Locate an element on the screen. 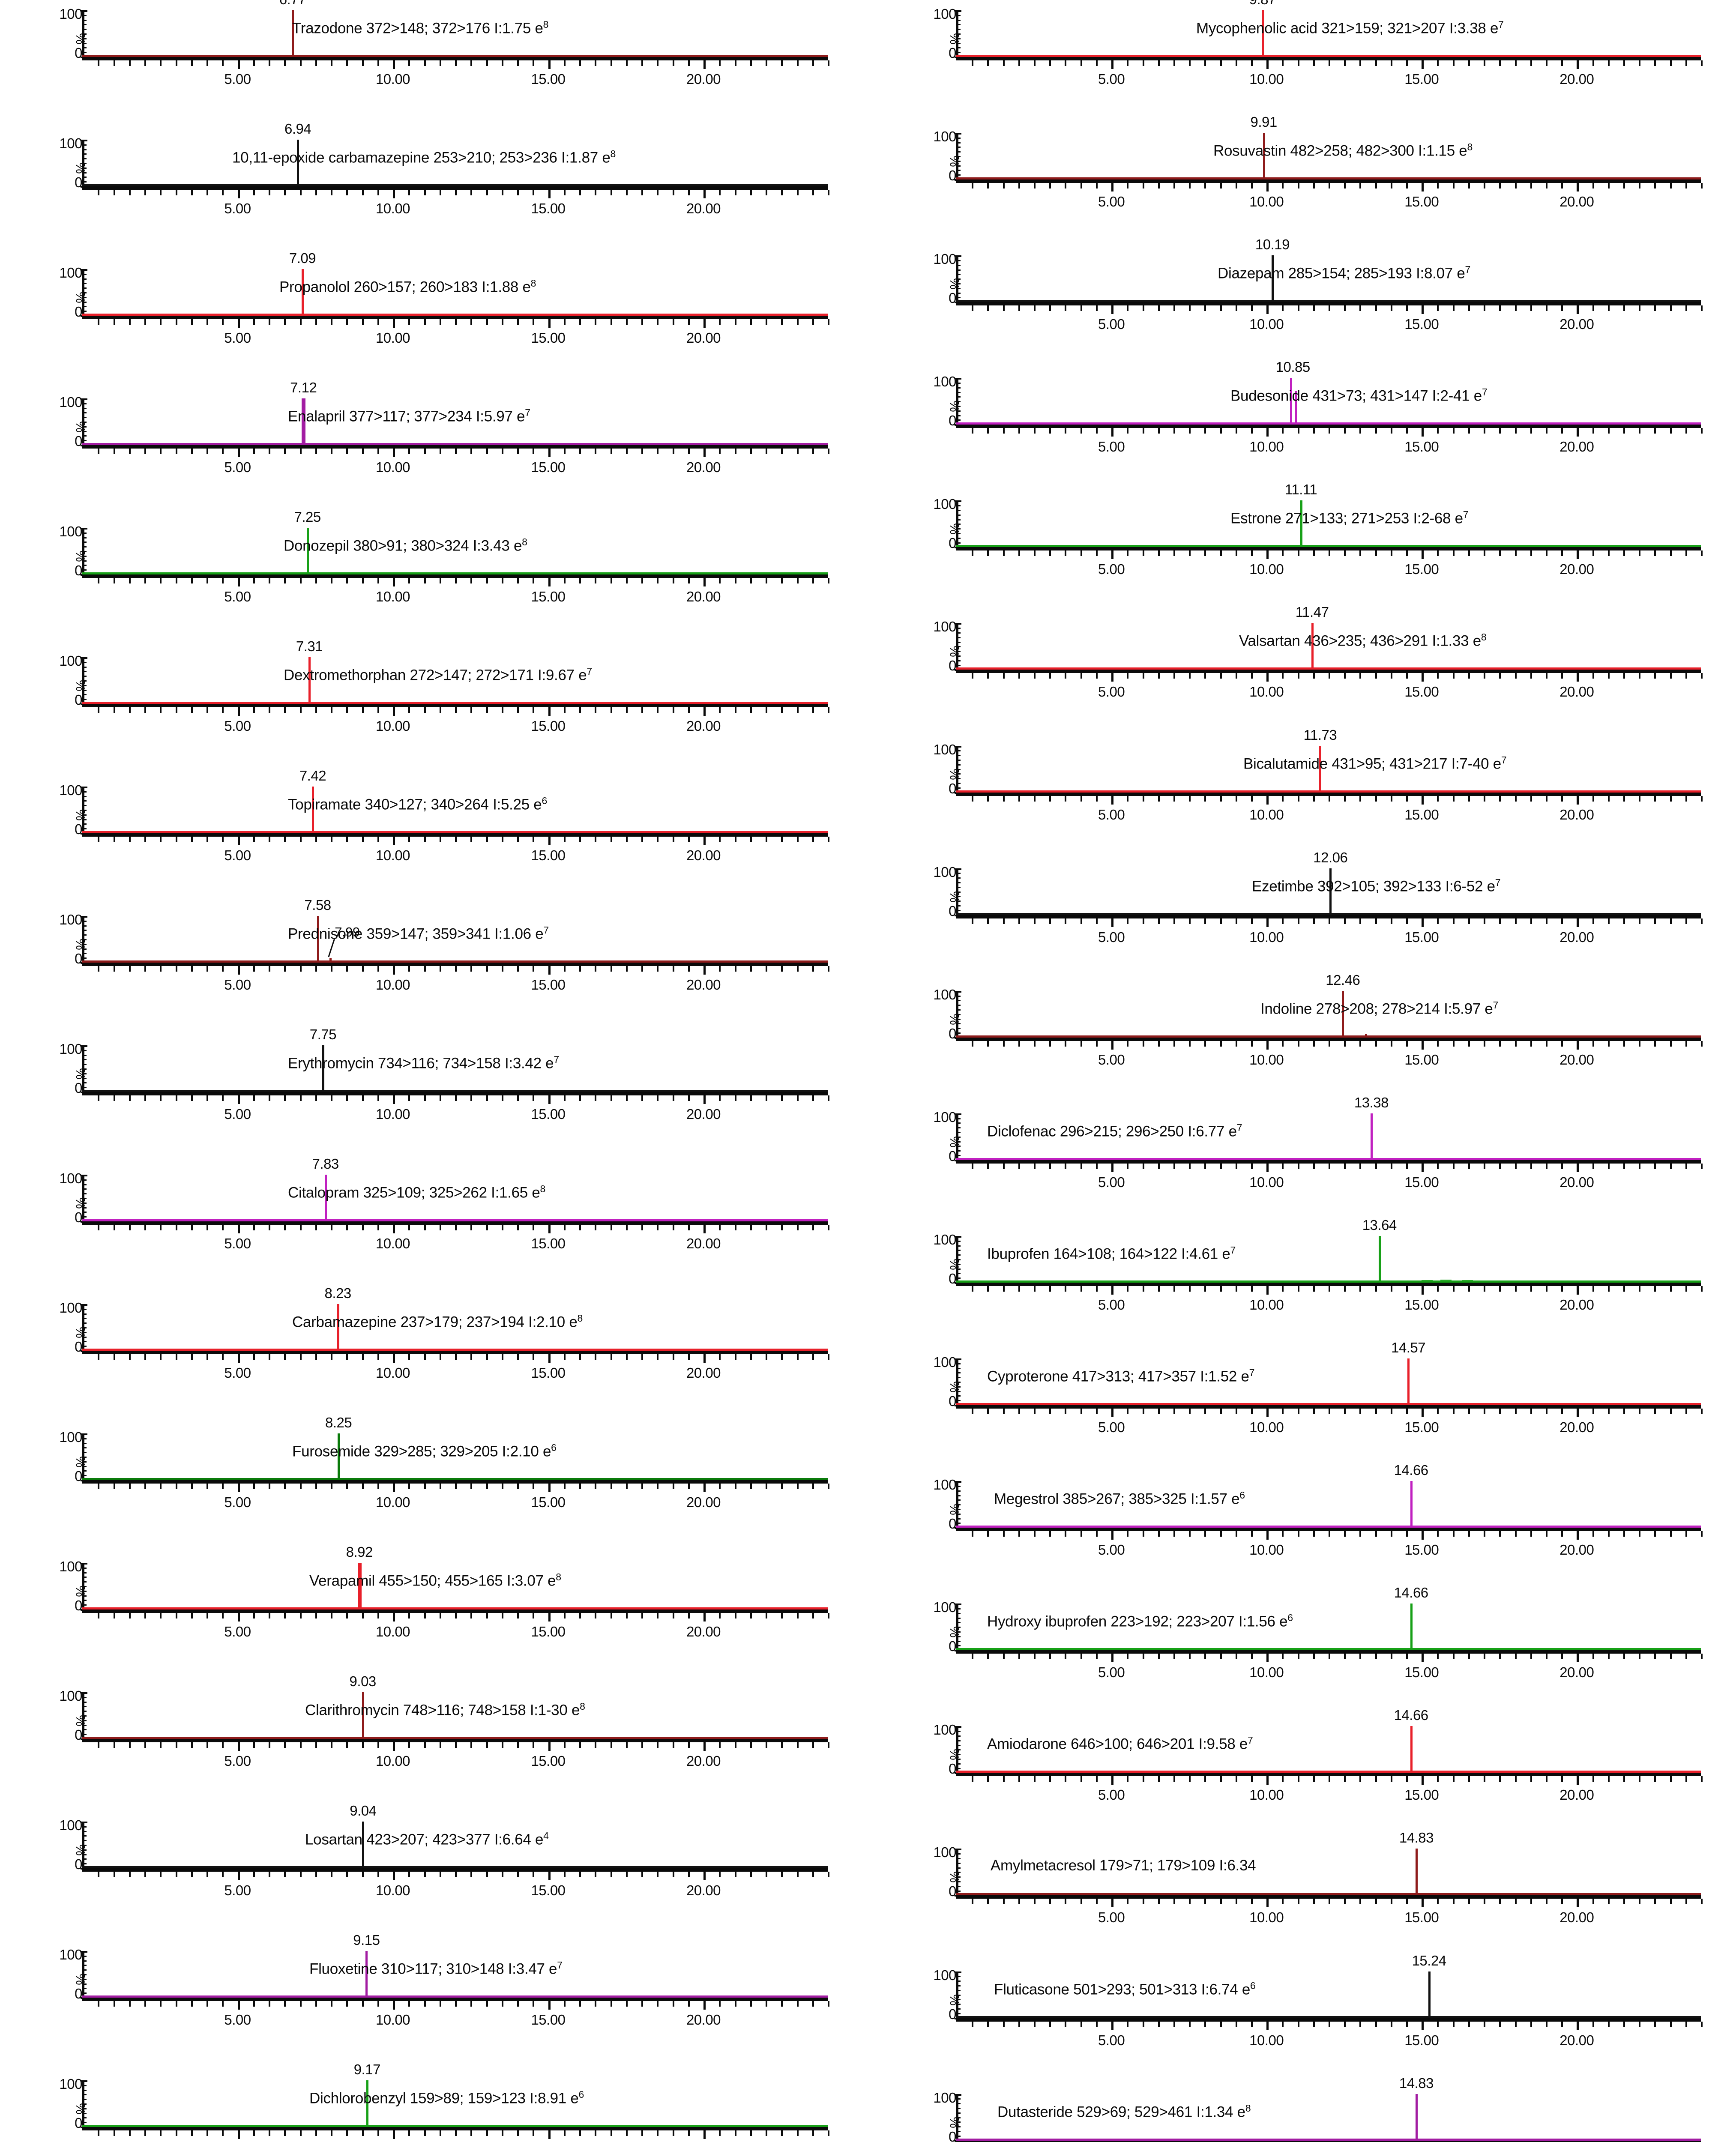 The height and width of the screenshot is (2142, 1736). x-axis-ticks is located at coordinates (455, 582).